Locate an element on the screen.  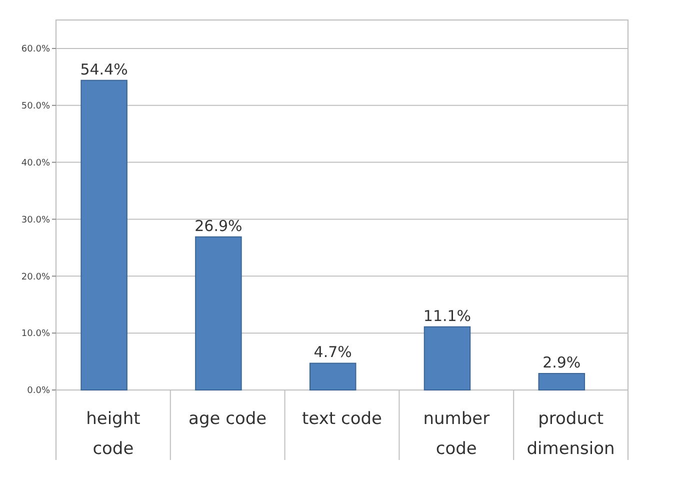
x-tick-label: text code is located at coordinates (342, 419).